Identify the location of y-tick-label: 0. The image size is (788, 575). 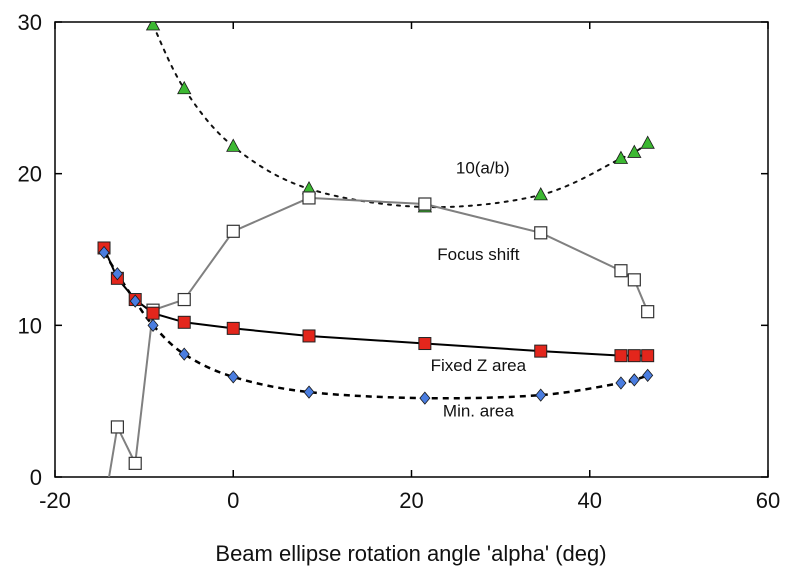
(36, 477).